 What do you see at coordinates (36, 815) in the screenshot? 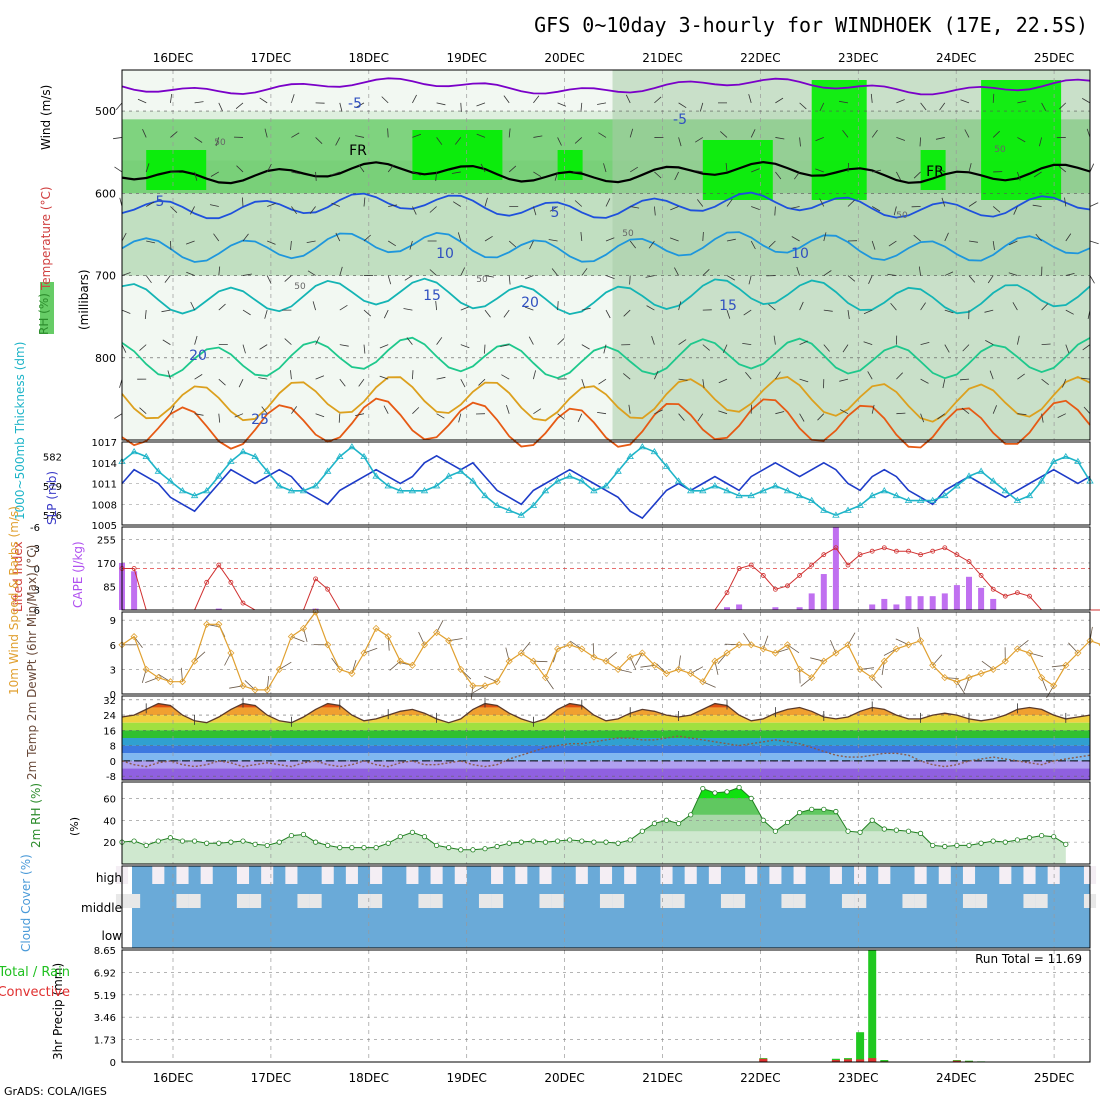
I see `rh2m-label: 2m RH (%)` at bounding box center [36, 815].